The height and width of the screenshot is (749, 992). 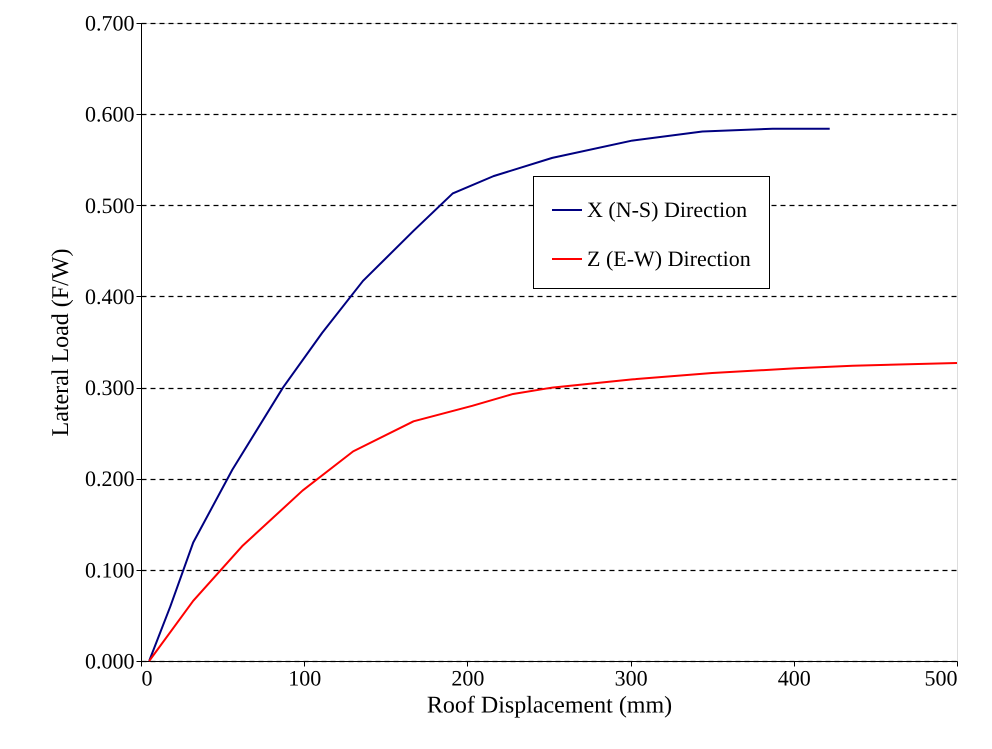 What do you see at coordinates (669, 258) in the screenshot?
I see `legend-label: Z (E-W) Direction` at bounding box center [669, 258].